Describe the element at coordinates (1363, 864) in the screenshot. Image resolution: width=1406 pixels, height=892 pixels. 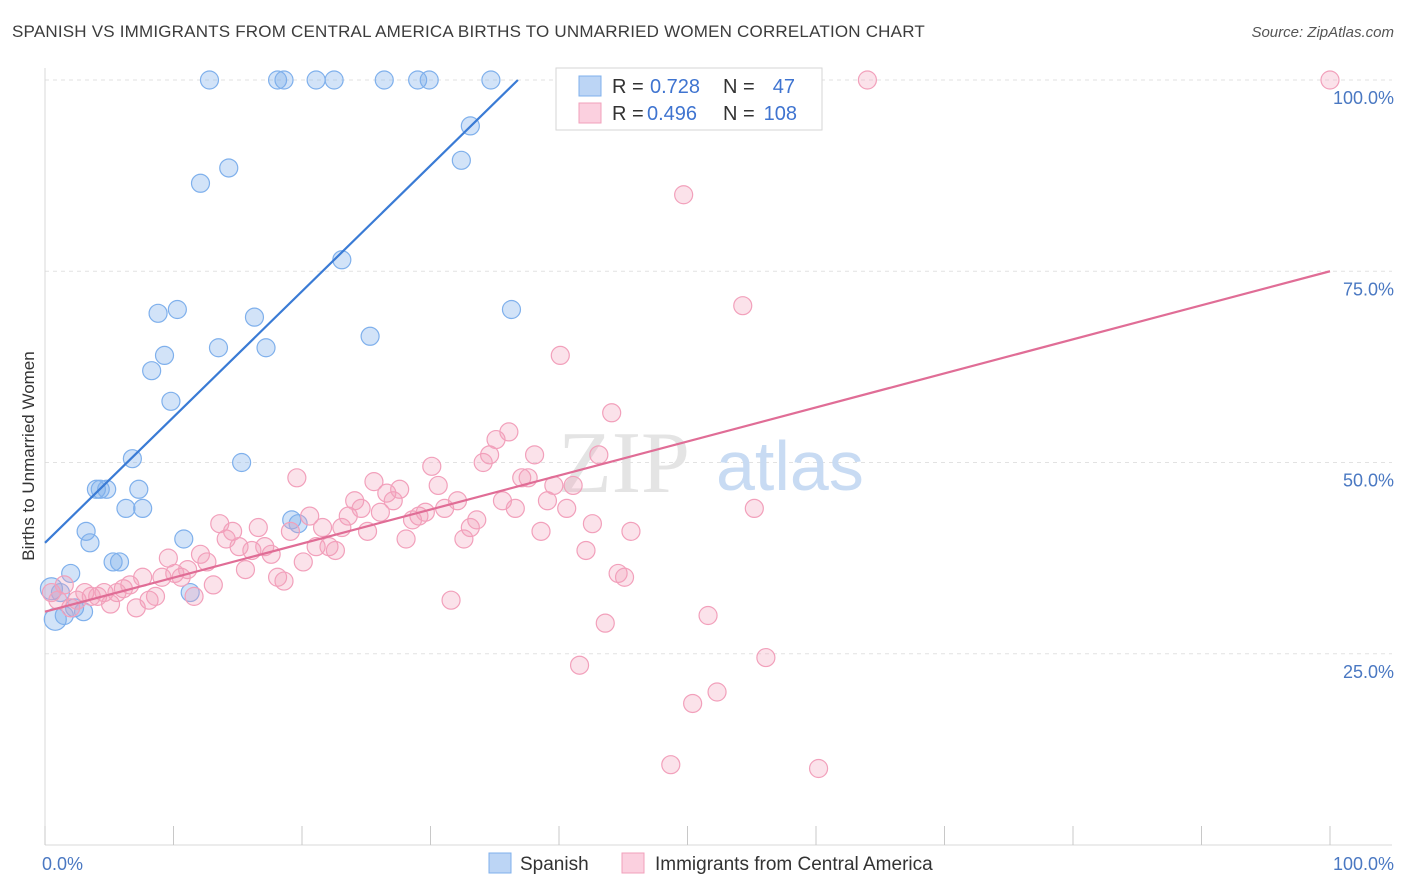
I see `x-tick-label-max: 100.0%` at that location.